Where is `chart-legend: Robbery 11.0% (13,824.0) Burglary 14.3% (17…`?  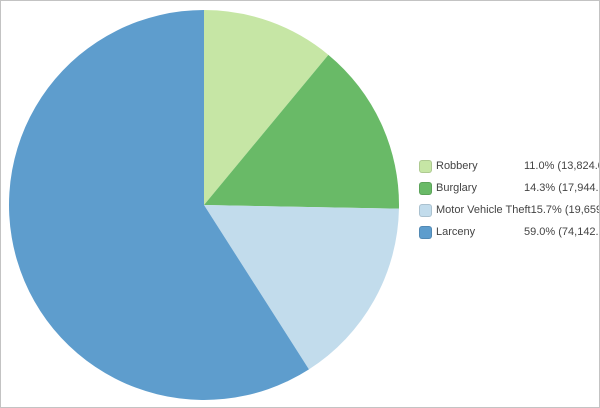
chart-legend: Robbery 11.0% (13,824.0) Burglary 14.3% (17… is located at coordinates (509, 199).